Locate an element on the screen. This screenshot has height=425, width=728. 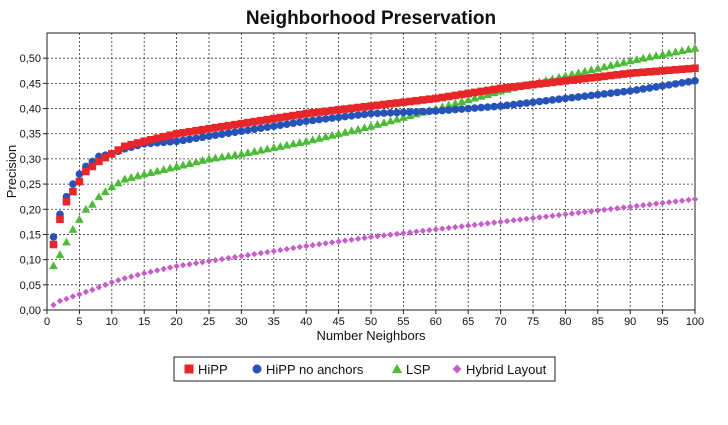
x-tick-label: 40 is located at coordinates (306, 322).